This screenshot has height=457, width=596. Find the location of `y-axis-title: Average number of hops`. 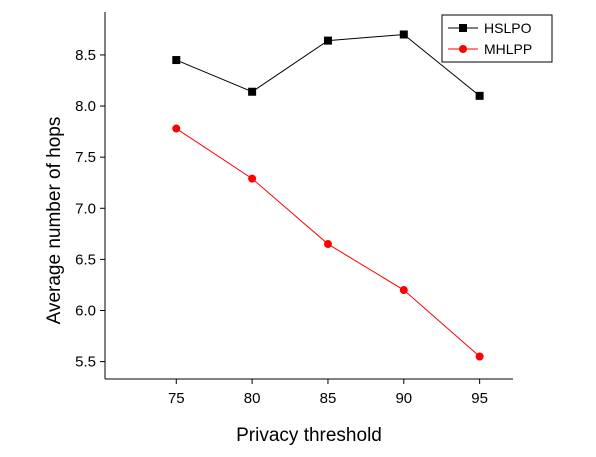

y-axis-title: Average number of hops is located at coordinates (54, 221).